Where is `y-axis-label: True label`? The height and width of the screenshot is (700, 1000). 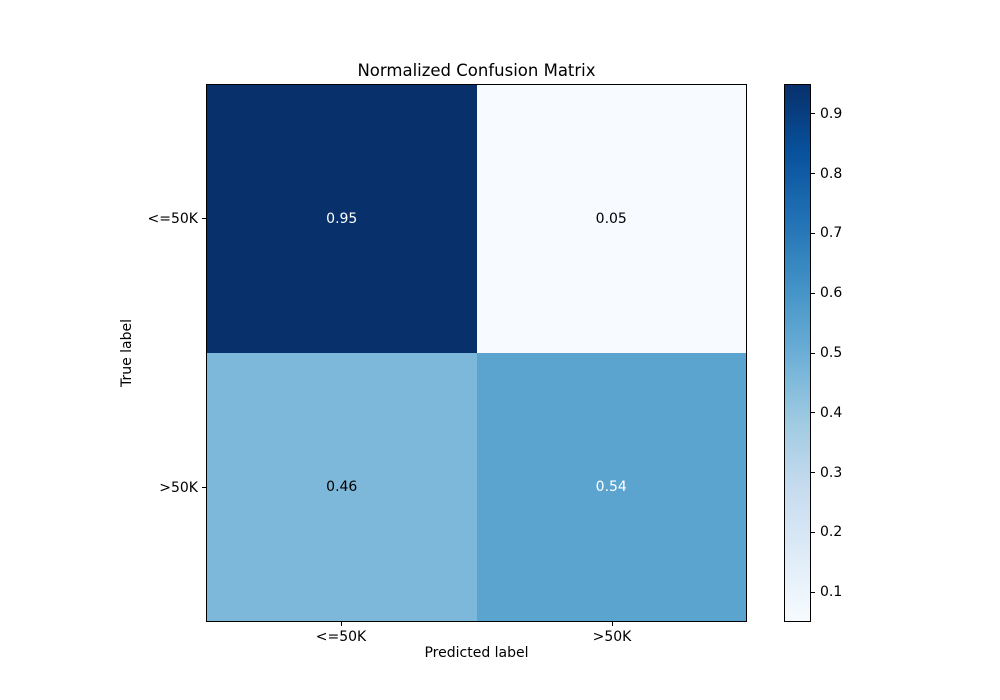
y-axis-label: True label is located at coordinates (127, 353).